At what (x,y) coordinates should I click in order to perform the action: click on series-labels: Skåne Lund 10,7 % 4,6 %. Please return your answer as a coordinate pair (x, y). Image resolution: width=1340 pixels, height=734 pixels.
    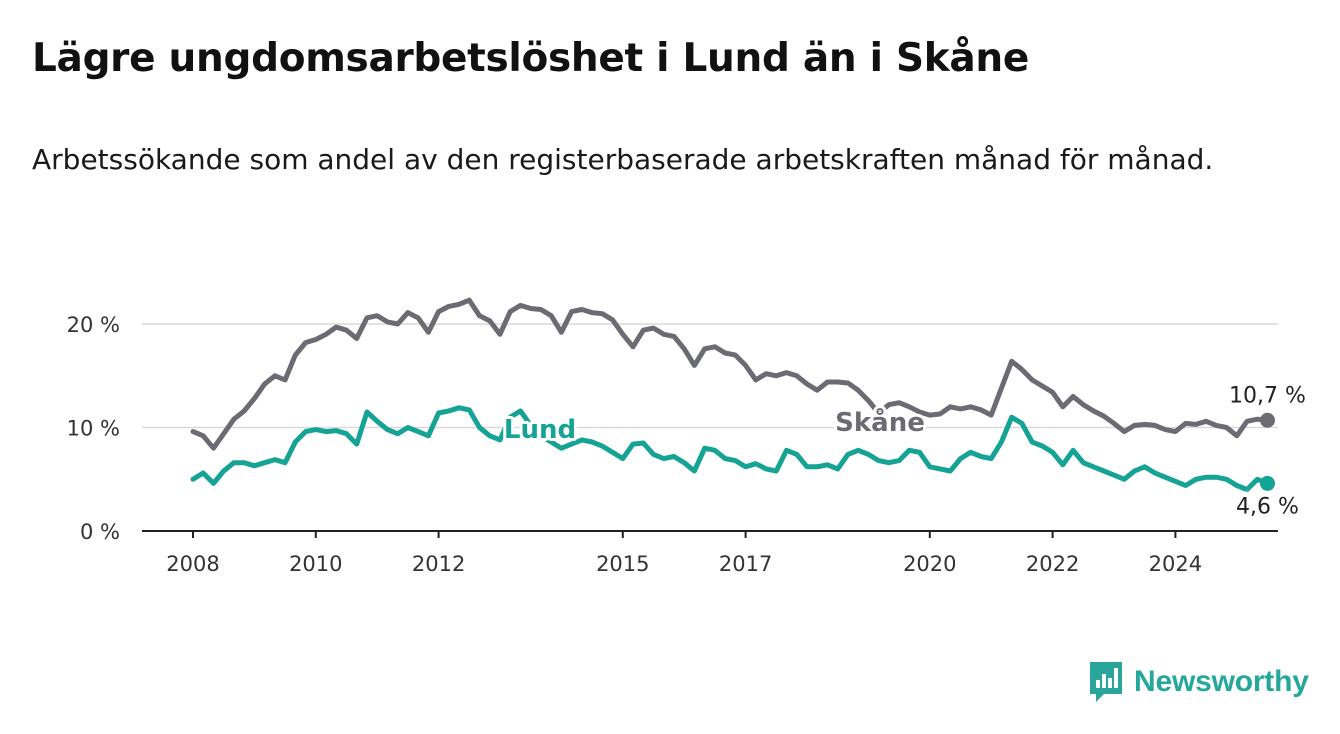
    Looking at the image, I should click on (905, 451).